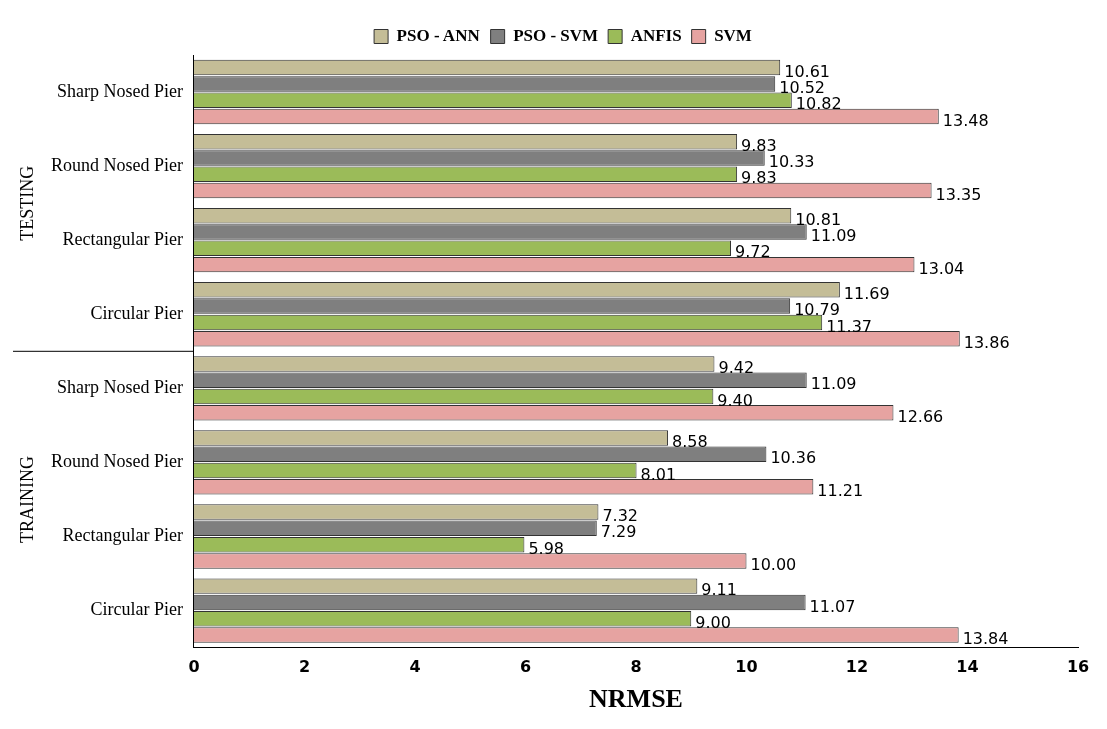 The image size is (1107, 729). Describe the element at coordinates (1078, 667) in the screenshot. I see `x-tick-label: 16` at that location.